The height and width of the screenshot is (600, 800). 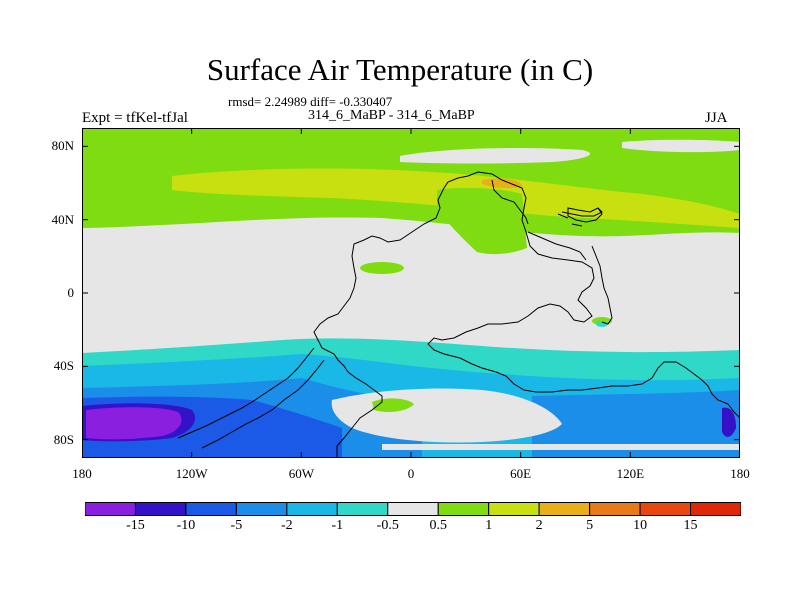 What do you see at coordinates (191, 473) in the screenshot?
I see `lon-tick-label: 120W` at bounding box center [191, 473].